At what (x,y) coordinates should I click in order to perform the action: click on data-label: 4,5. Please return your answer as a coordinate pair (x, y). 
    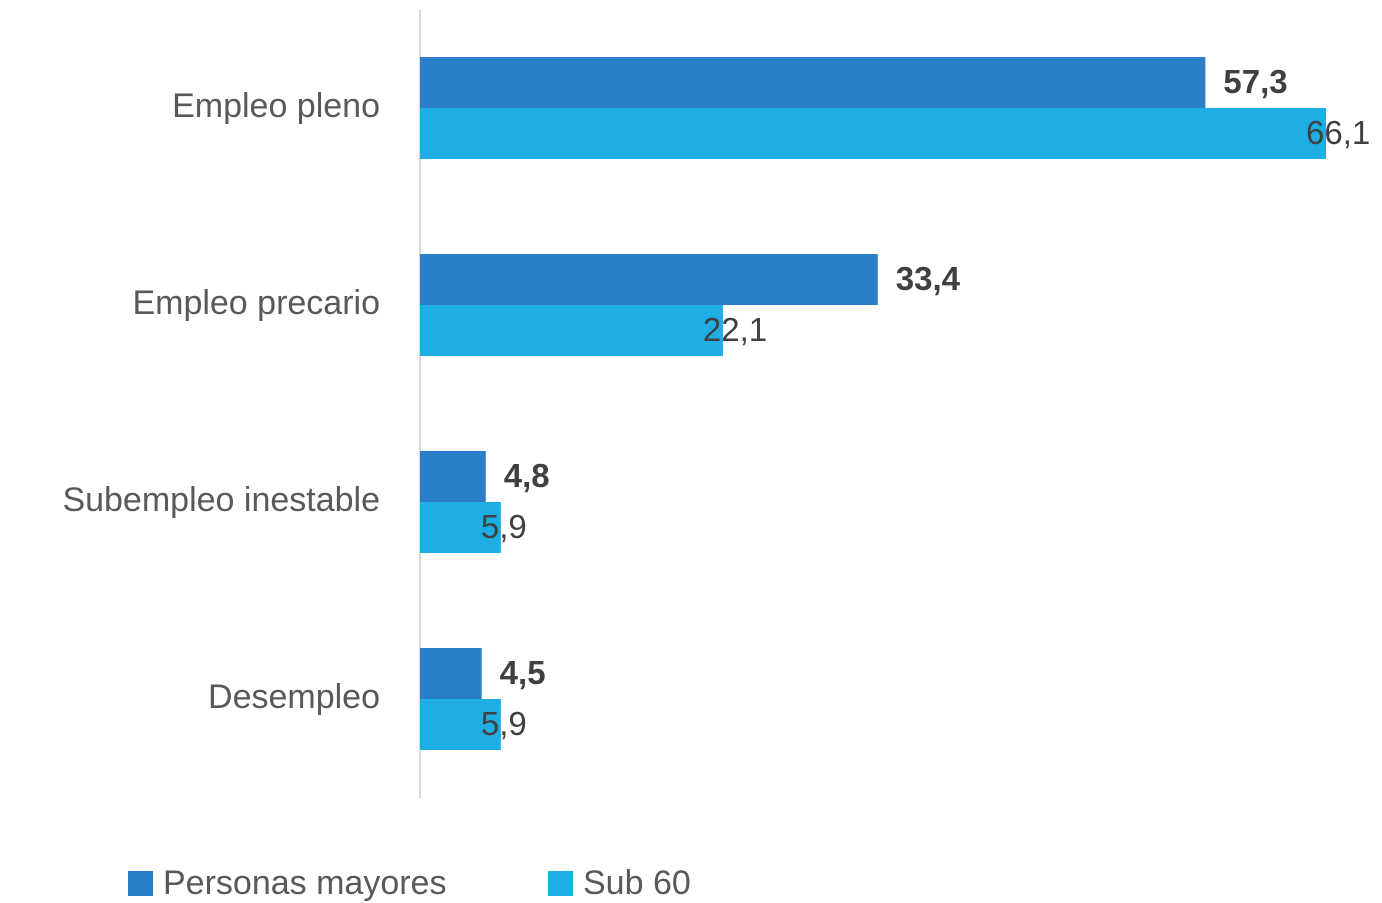
    Looking at the image, I should click on (523, 672).